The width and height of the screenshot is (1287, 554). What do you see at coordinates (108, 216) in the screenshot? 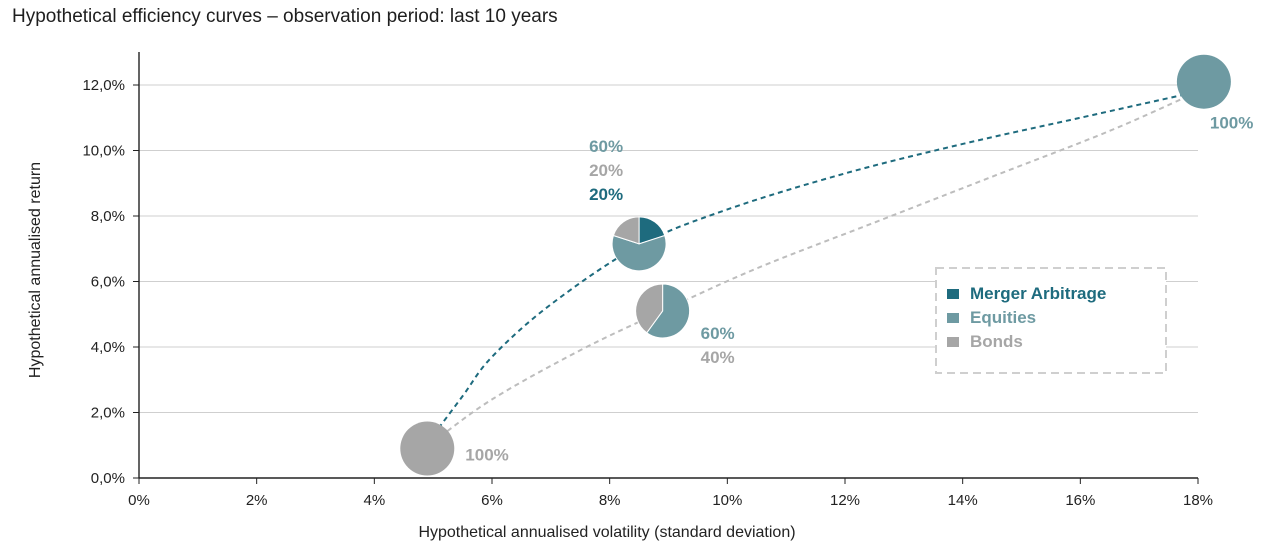
I see `y-tick-label: 8,0%` at bounding box center [108, 216].